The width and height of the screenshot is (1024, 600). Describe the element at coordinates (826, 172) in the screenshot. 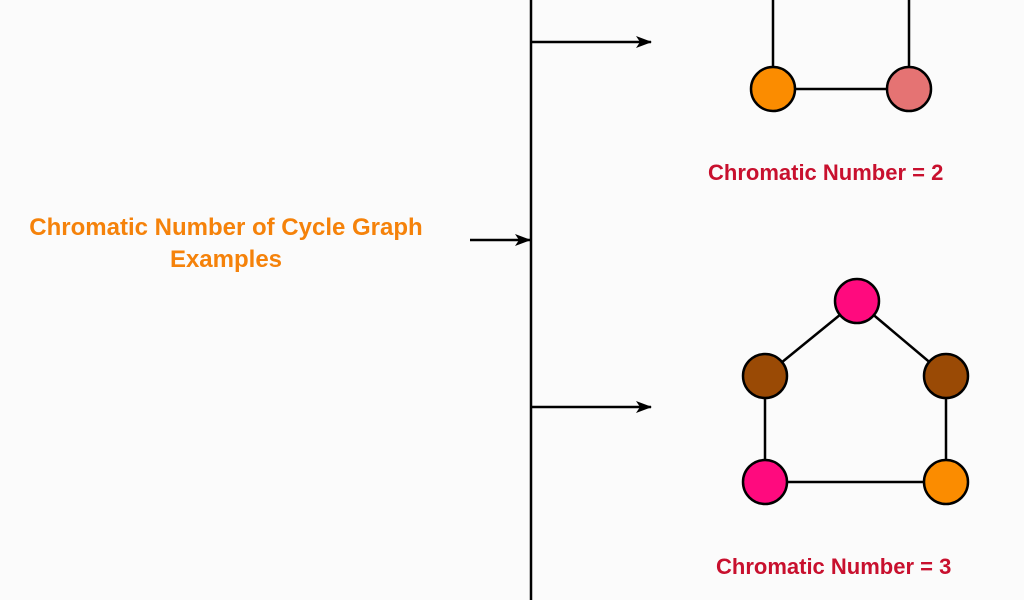

I see `caption-chromatic-2: Chromatic Number = 2` at that location.